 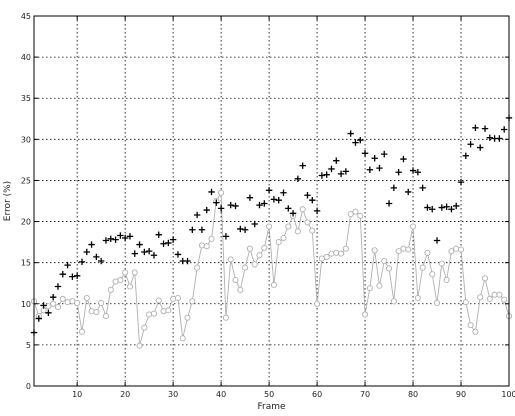 I want to click on x-tick-label: 70, so click(x=365, y=394).